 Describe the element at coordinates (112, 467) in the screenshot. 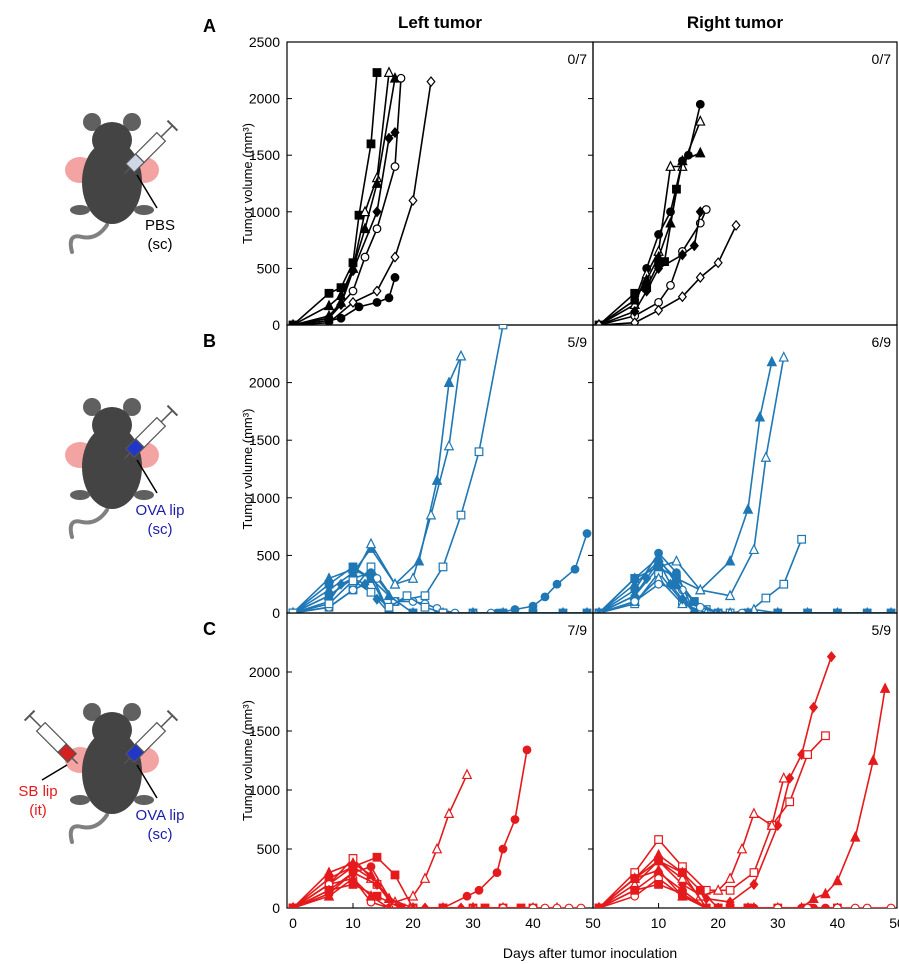

I see `mouse-body` at that location.